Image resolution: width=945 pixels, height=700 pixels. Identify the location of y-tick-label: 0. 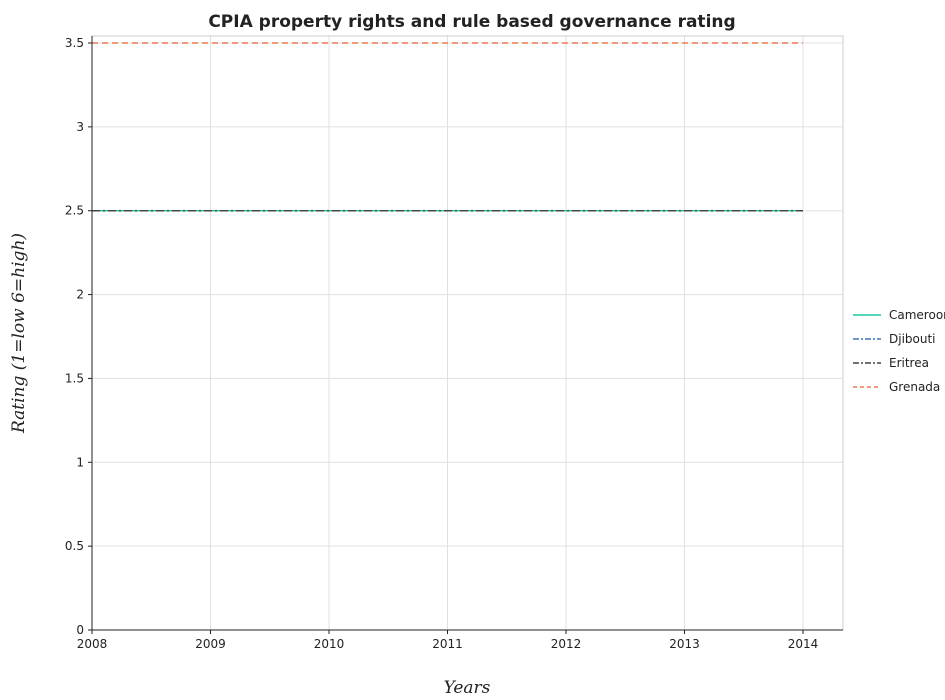
(80, 630).